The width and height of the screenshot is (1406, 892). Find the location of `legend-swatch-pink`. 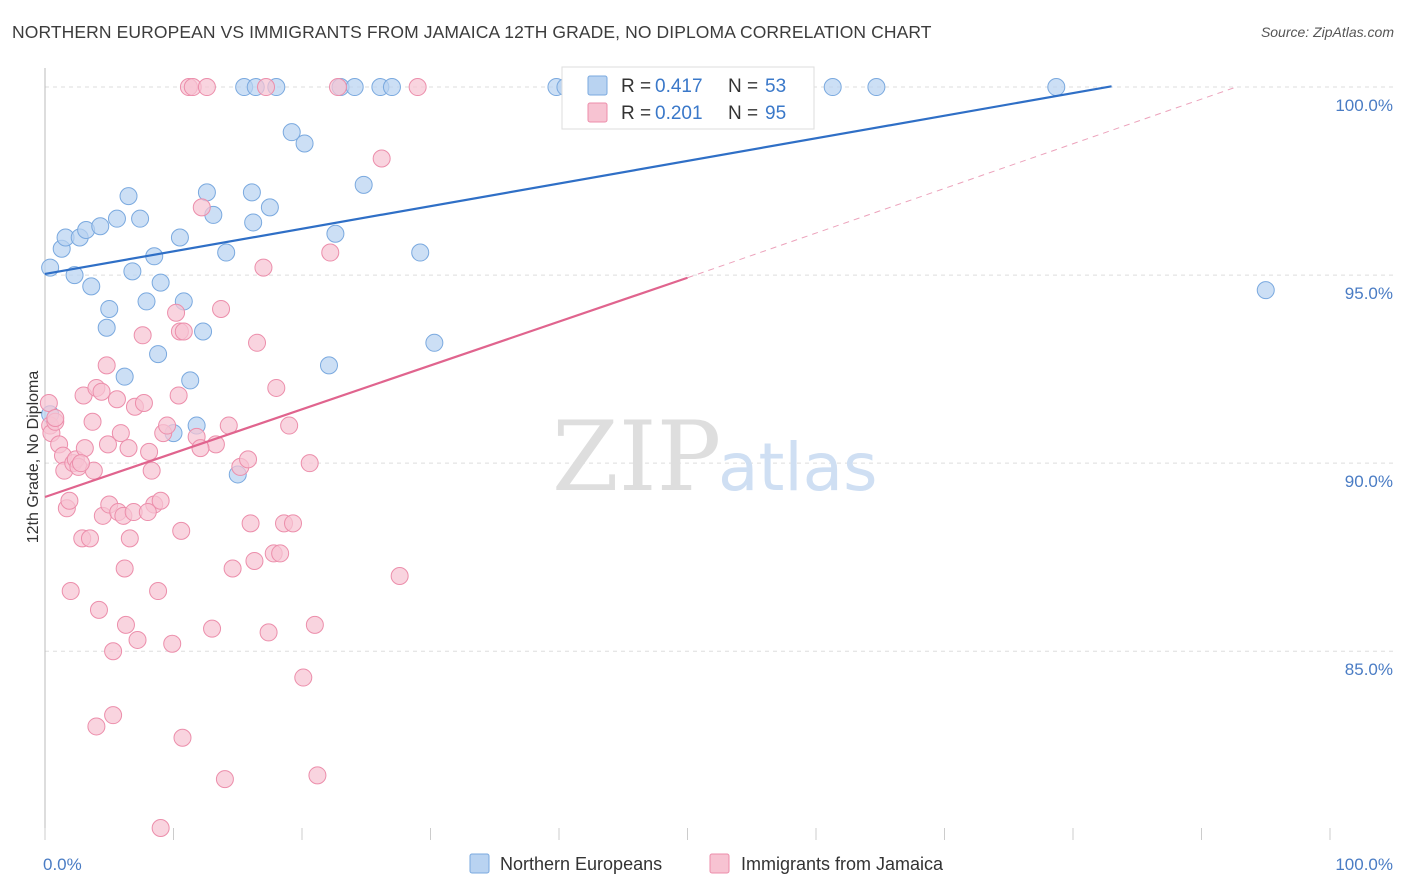

legend-swatch-pink is located at coordinates (597, 112).